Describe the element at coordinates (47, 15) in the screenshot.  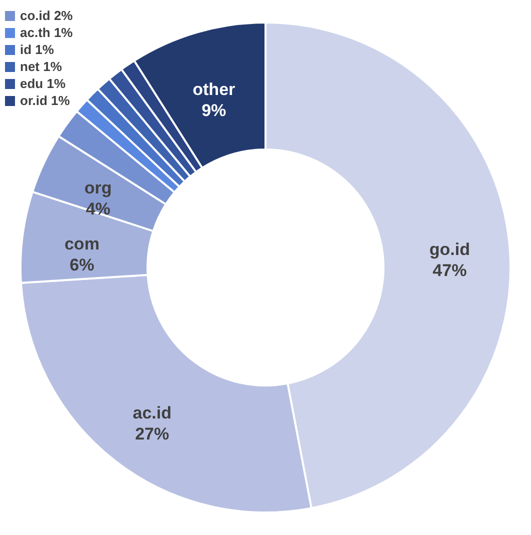
I see `legend-label: co.id 2%` at that location.